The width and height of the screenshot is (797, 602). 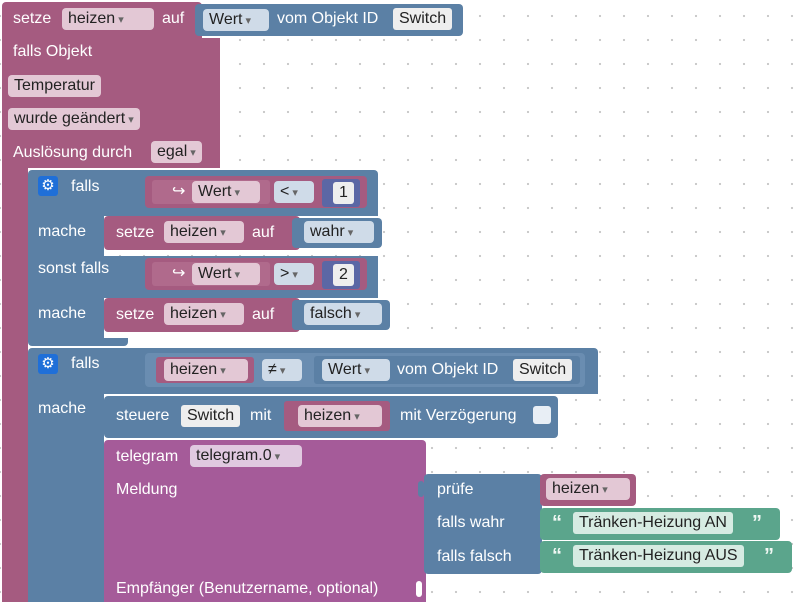 What do you see at coordinates (339, 232) in the screenshot?
I see `boolean-dropdown: wahr` at bounding box center [339, 232].